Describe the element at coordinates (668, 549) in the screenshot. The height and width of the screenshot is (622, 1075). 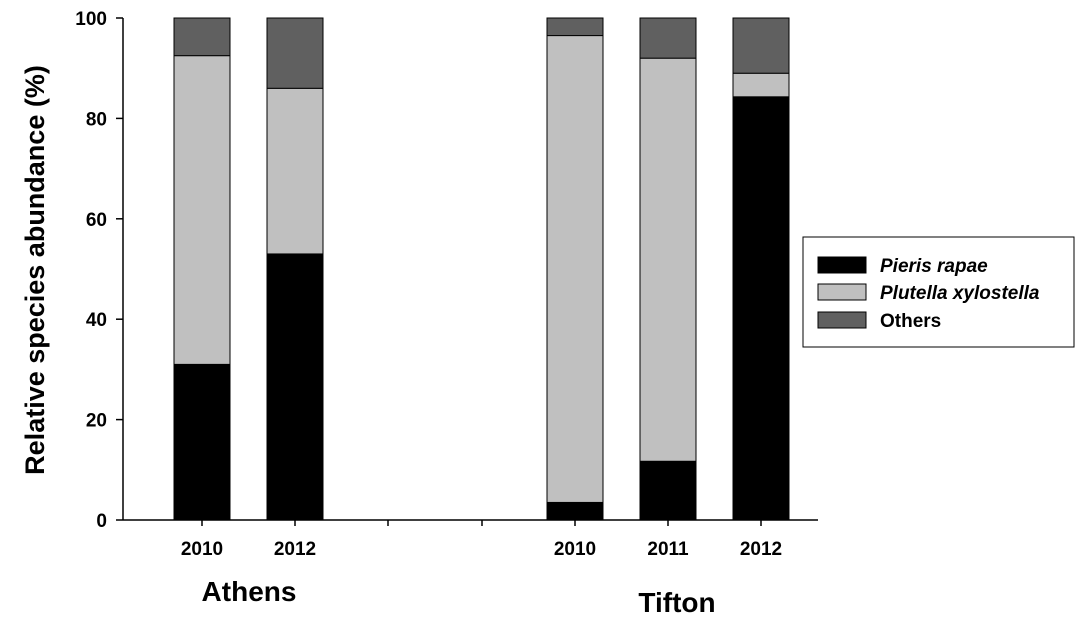
I see `x-tick-label: 2011` at that location.